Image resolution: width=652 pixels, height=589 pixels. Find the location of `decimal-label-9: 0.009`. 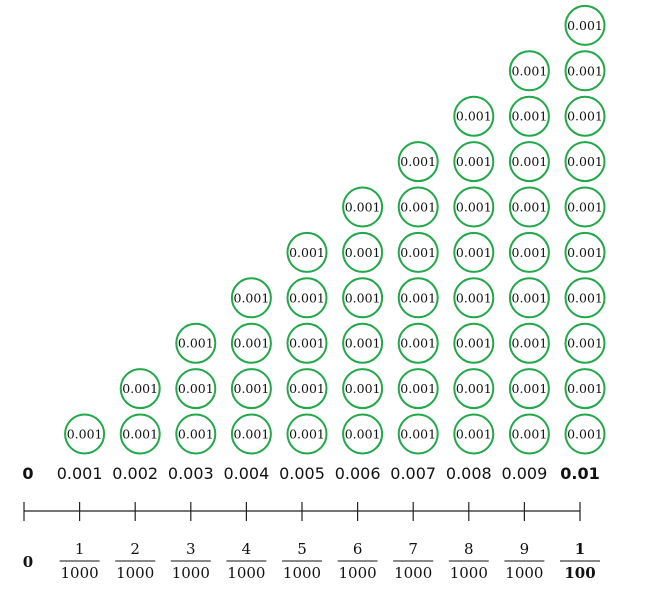

decimal-label-9: 0.009 is located at coordinates (524, 473).